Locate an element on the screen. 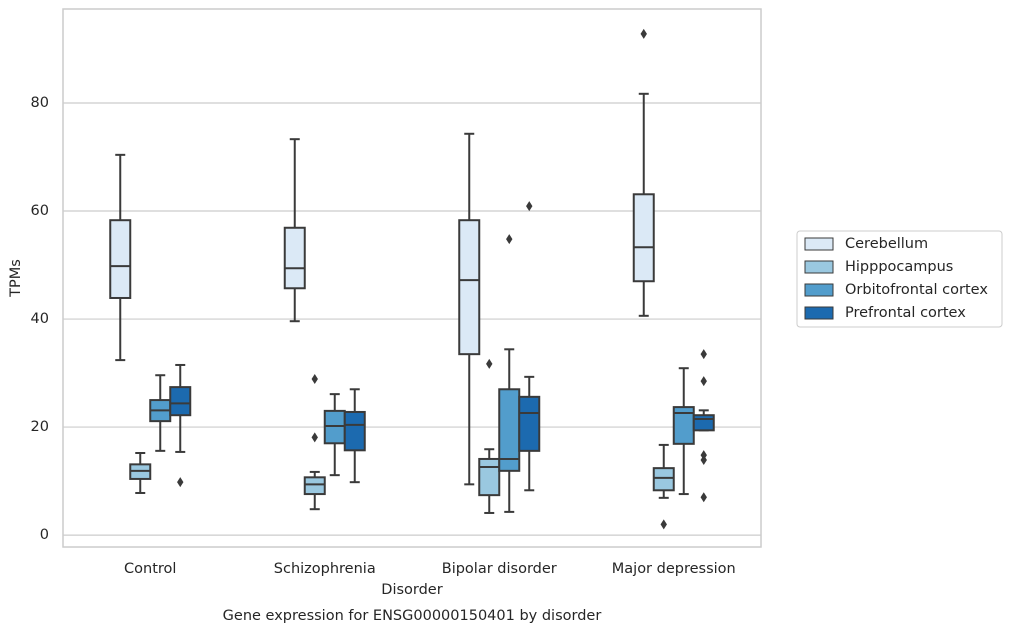 This screenshot has width=1013, height=638. x-tick-label: Control is located at coordinates (150, 569).